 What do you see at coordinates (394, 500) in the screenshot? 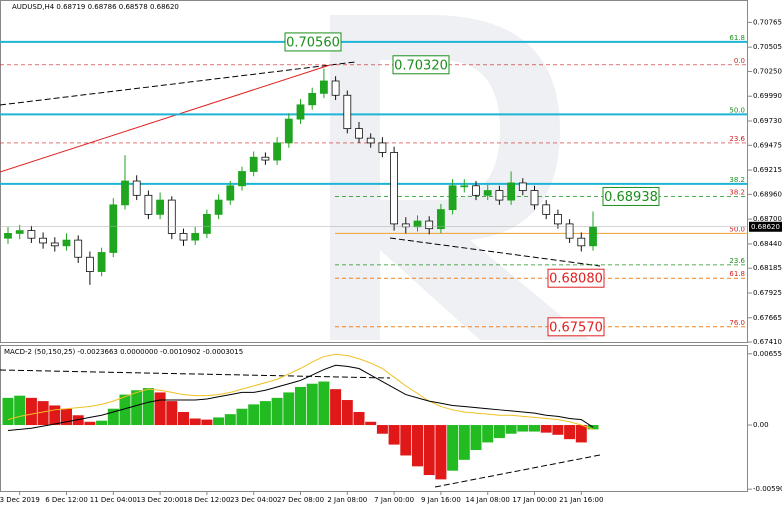
I see `x-tick-label: 7 Jan 00:00` at bounding box center [394, 500].